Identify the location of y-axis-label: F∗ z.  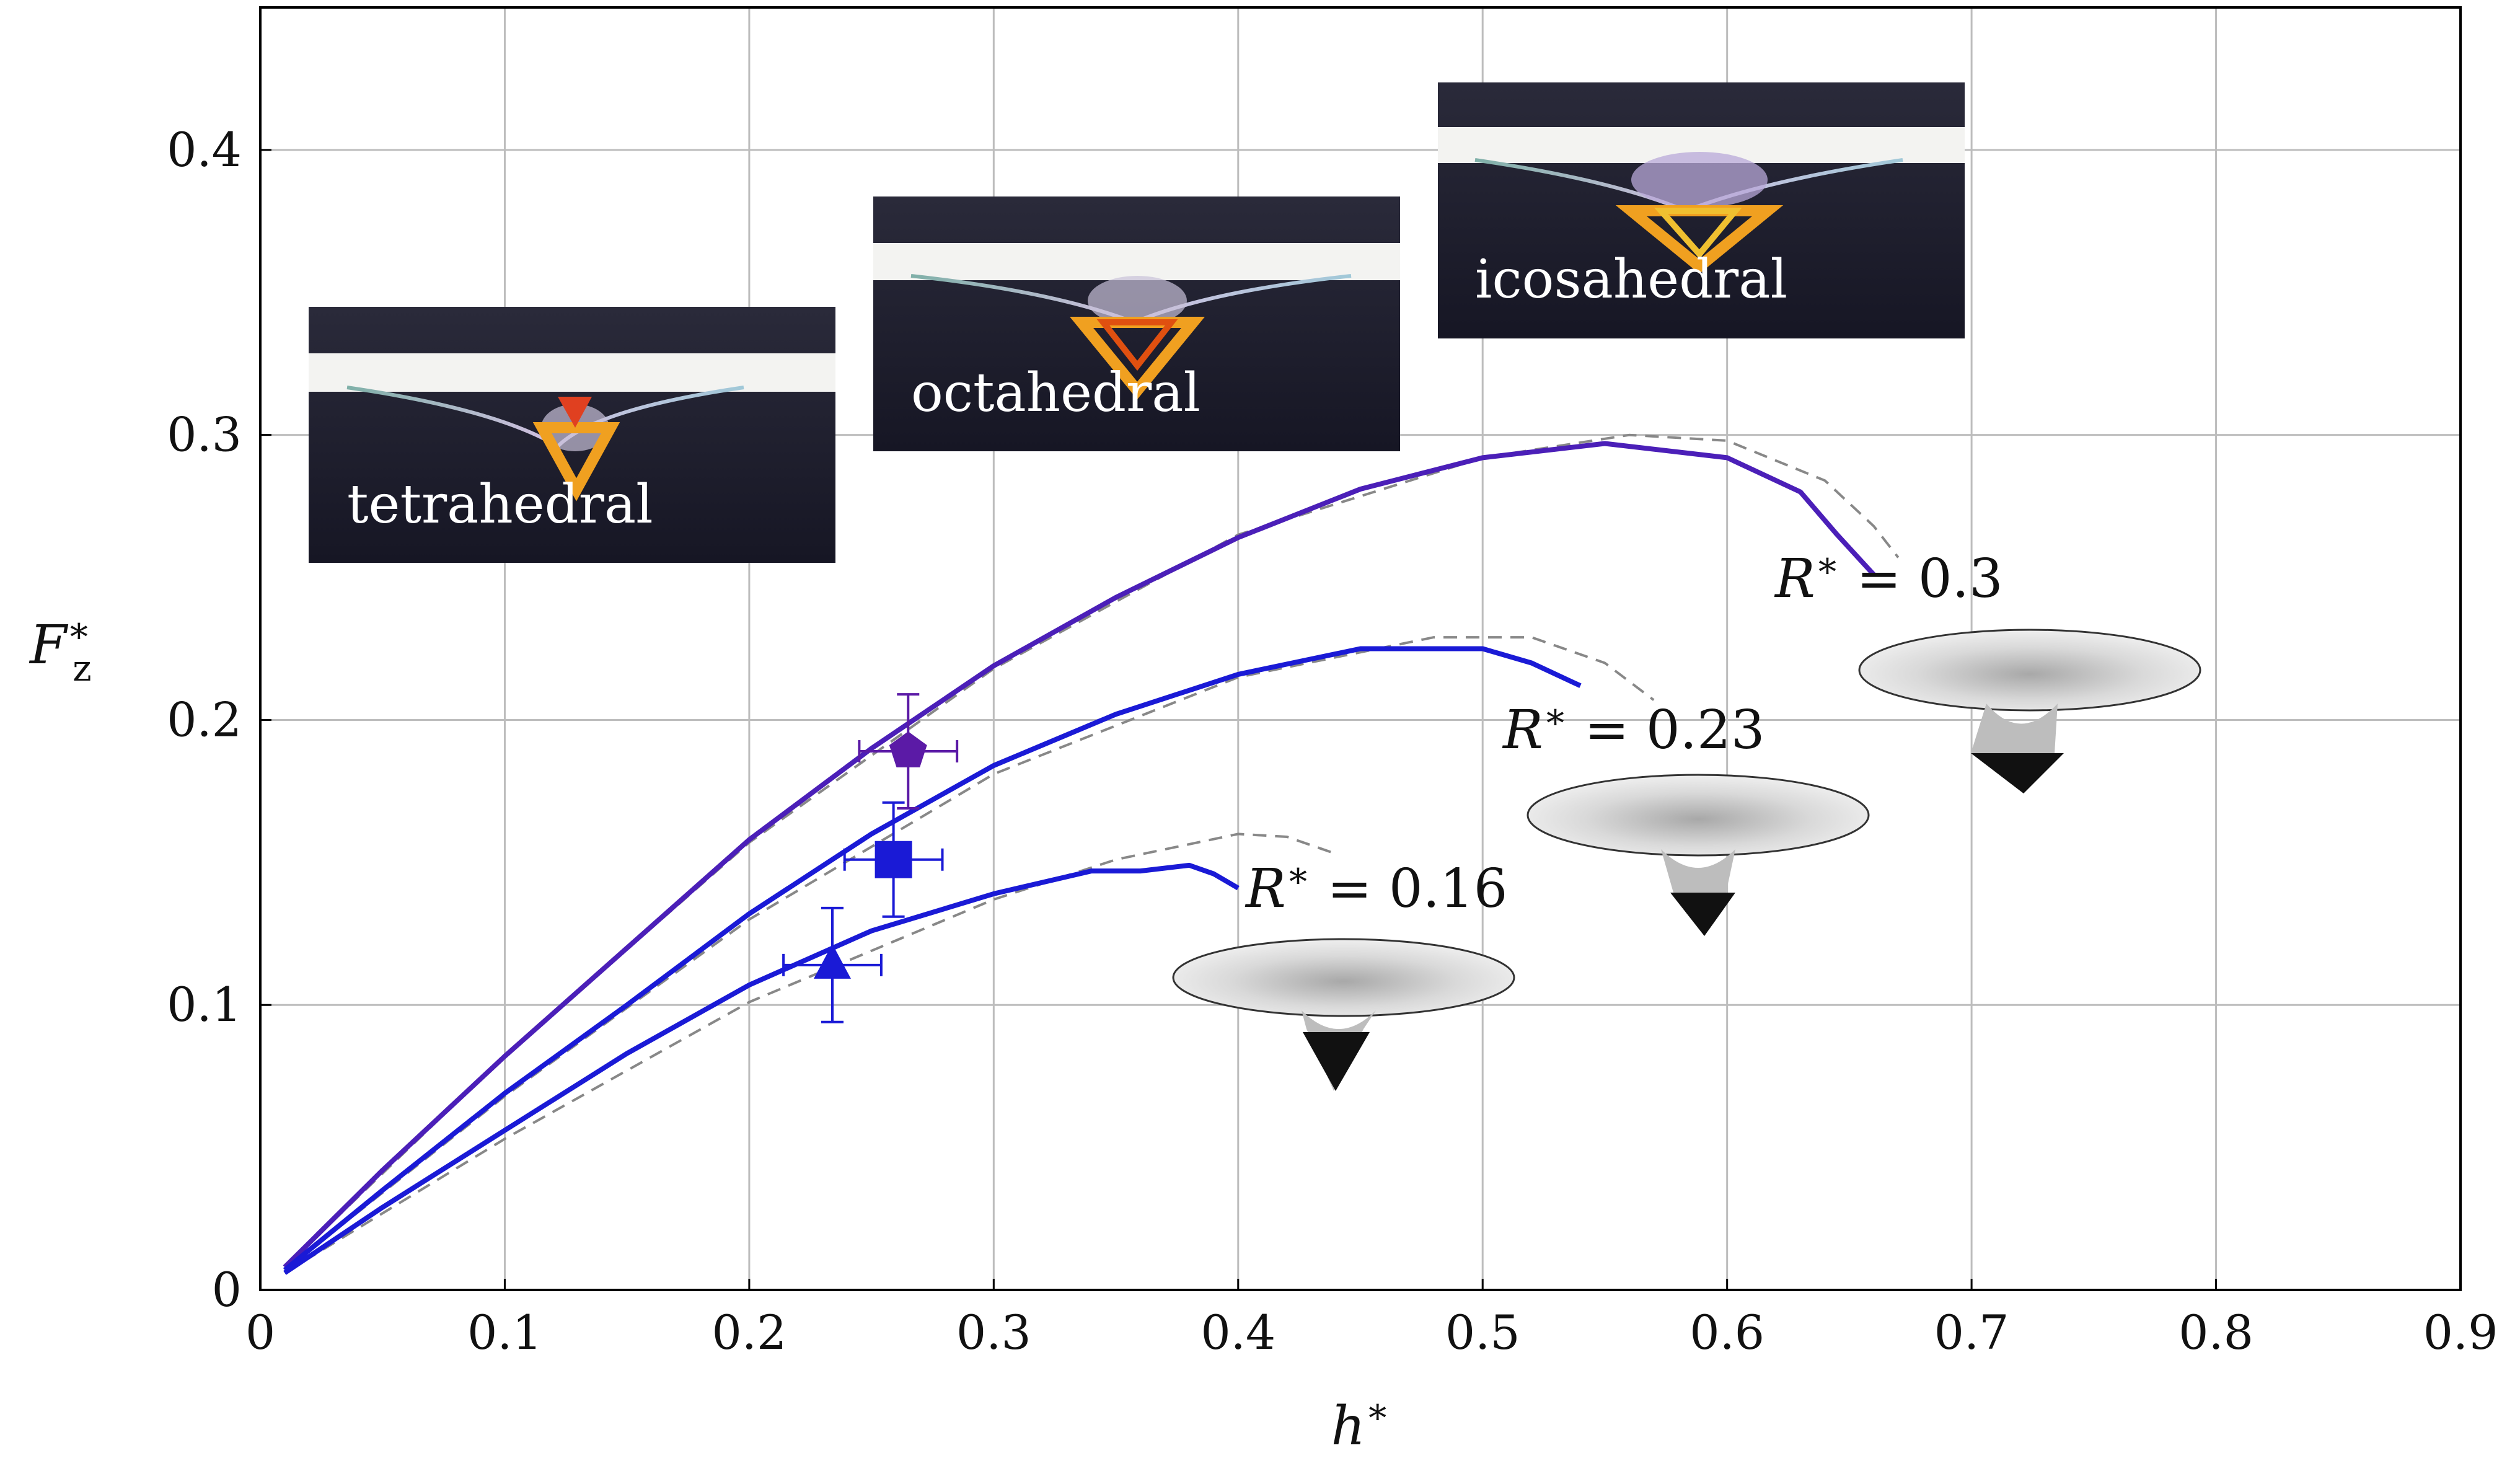
(60, 649).